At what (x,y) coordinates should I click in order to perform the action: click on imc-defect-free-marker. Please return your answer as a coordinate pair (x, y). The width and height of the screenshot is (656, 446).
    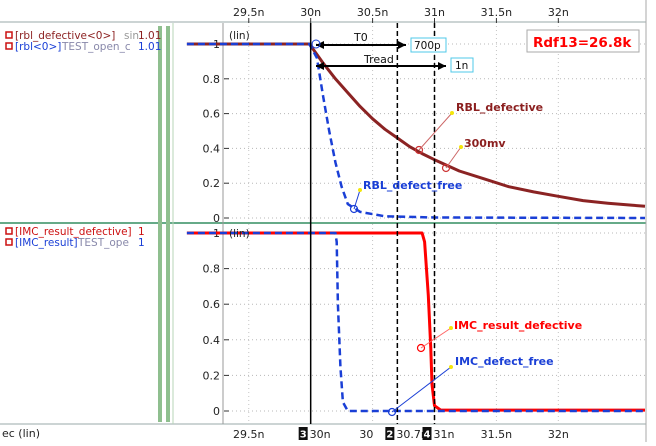
    Looking at the image, I should click on (392, 412).